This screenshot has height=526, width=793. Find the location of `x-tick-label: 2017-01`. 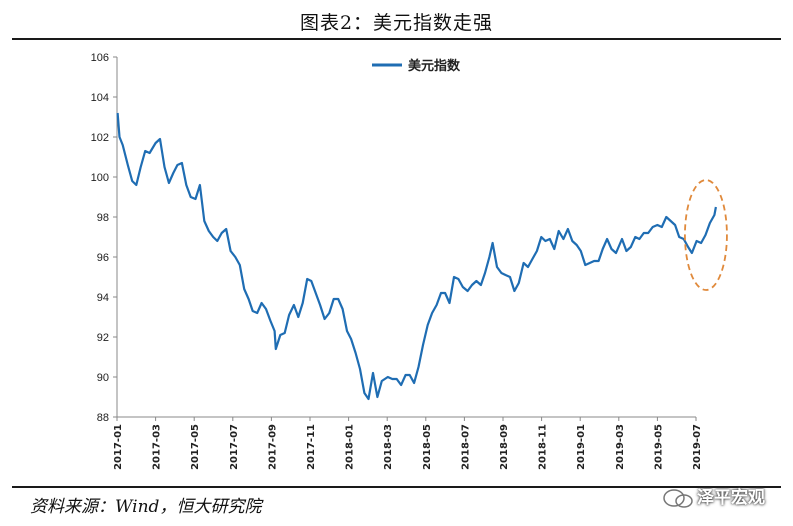

x-tick-label: 2017-01 is located at coordinates (118, 447).